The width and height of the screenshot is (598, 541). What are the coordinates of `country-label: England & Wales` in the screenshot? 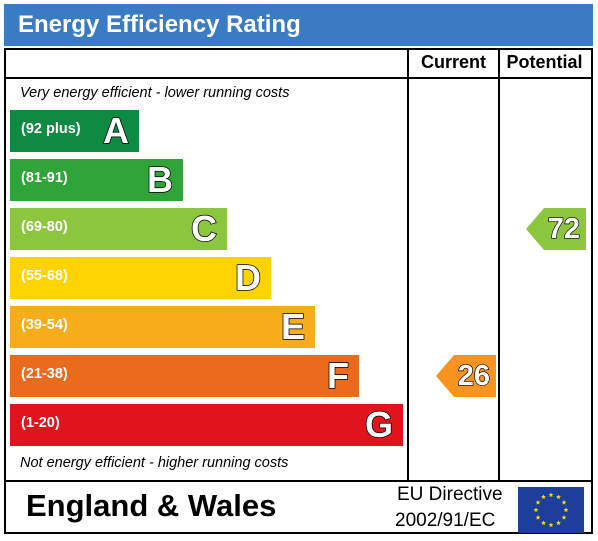 It's located at (151, 505).